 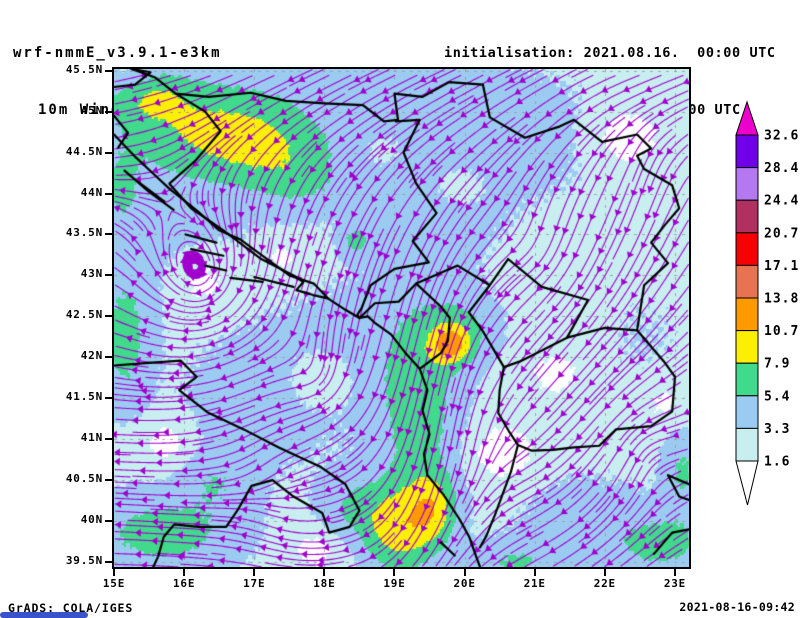 What do you see at coordinates (777, 462) in the screenshot?
I see `colorbar-tick-label: 1.6` at bounding box center [777, 462].